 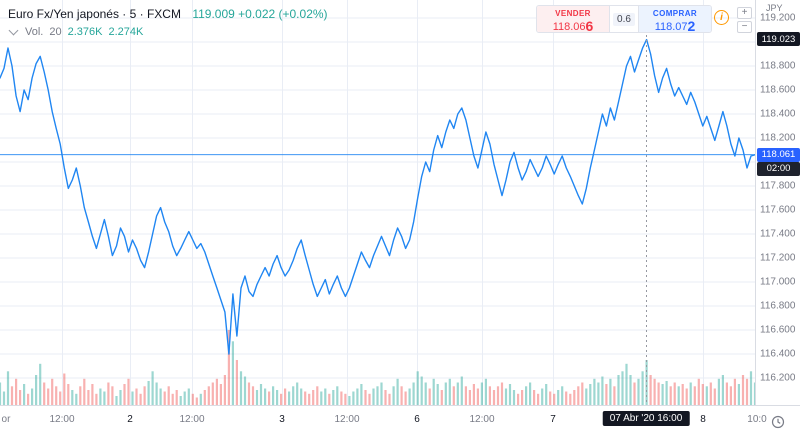 I want to click on price-tick-label: 117.200, so click(x=778, y=258).